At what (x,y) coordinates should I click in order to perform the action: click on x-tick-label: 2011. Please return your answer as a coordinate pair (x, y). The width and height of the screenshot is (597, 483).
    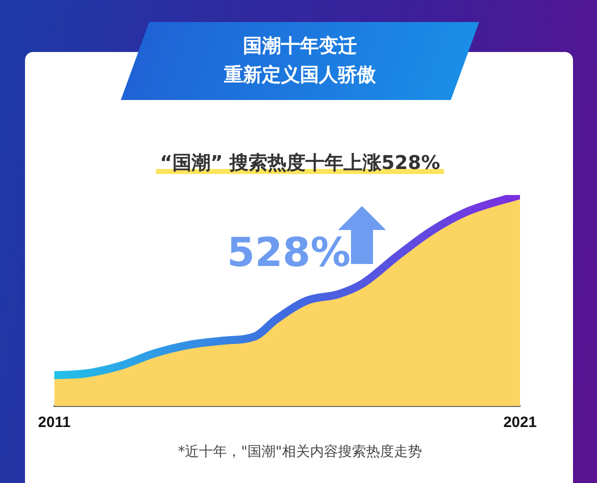
    Looking at the image, I should click on (54, 423).